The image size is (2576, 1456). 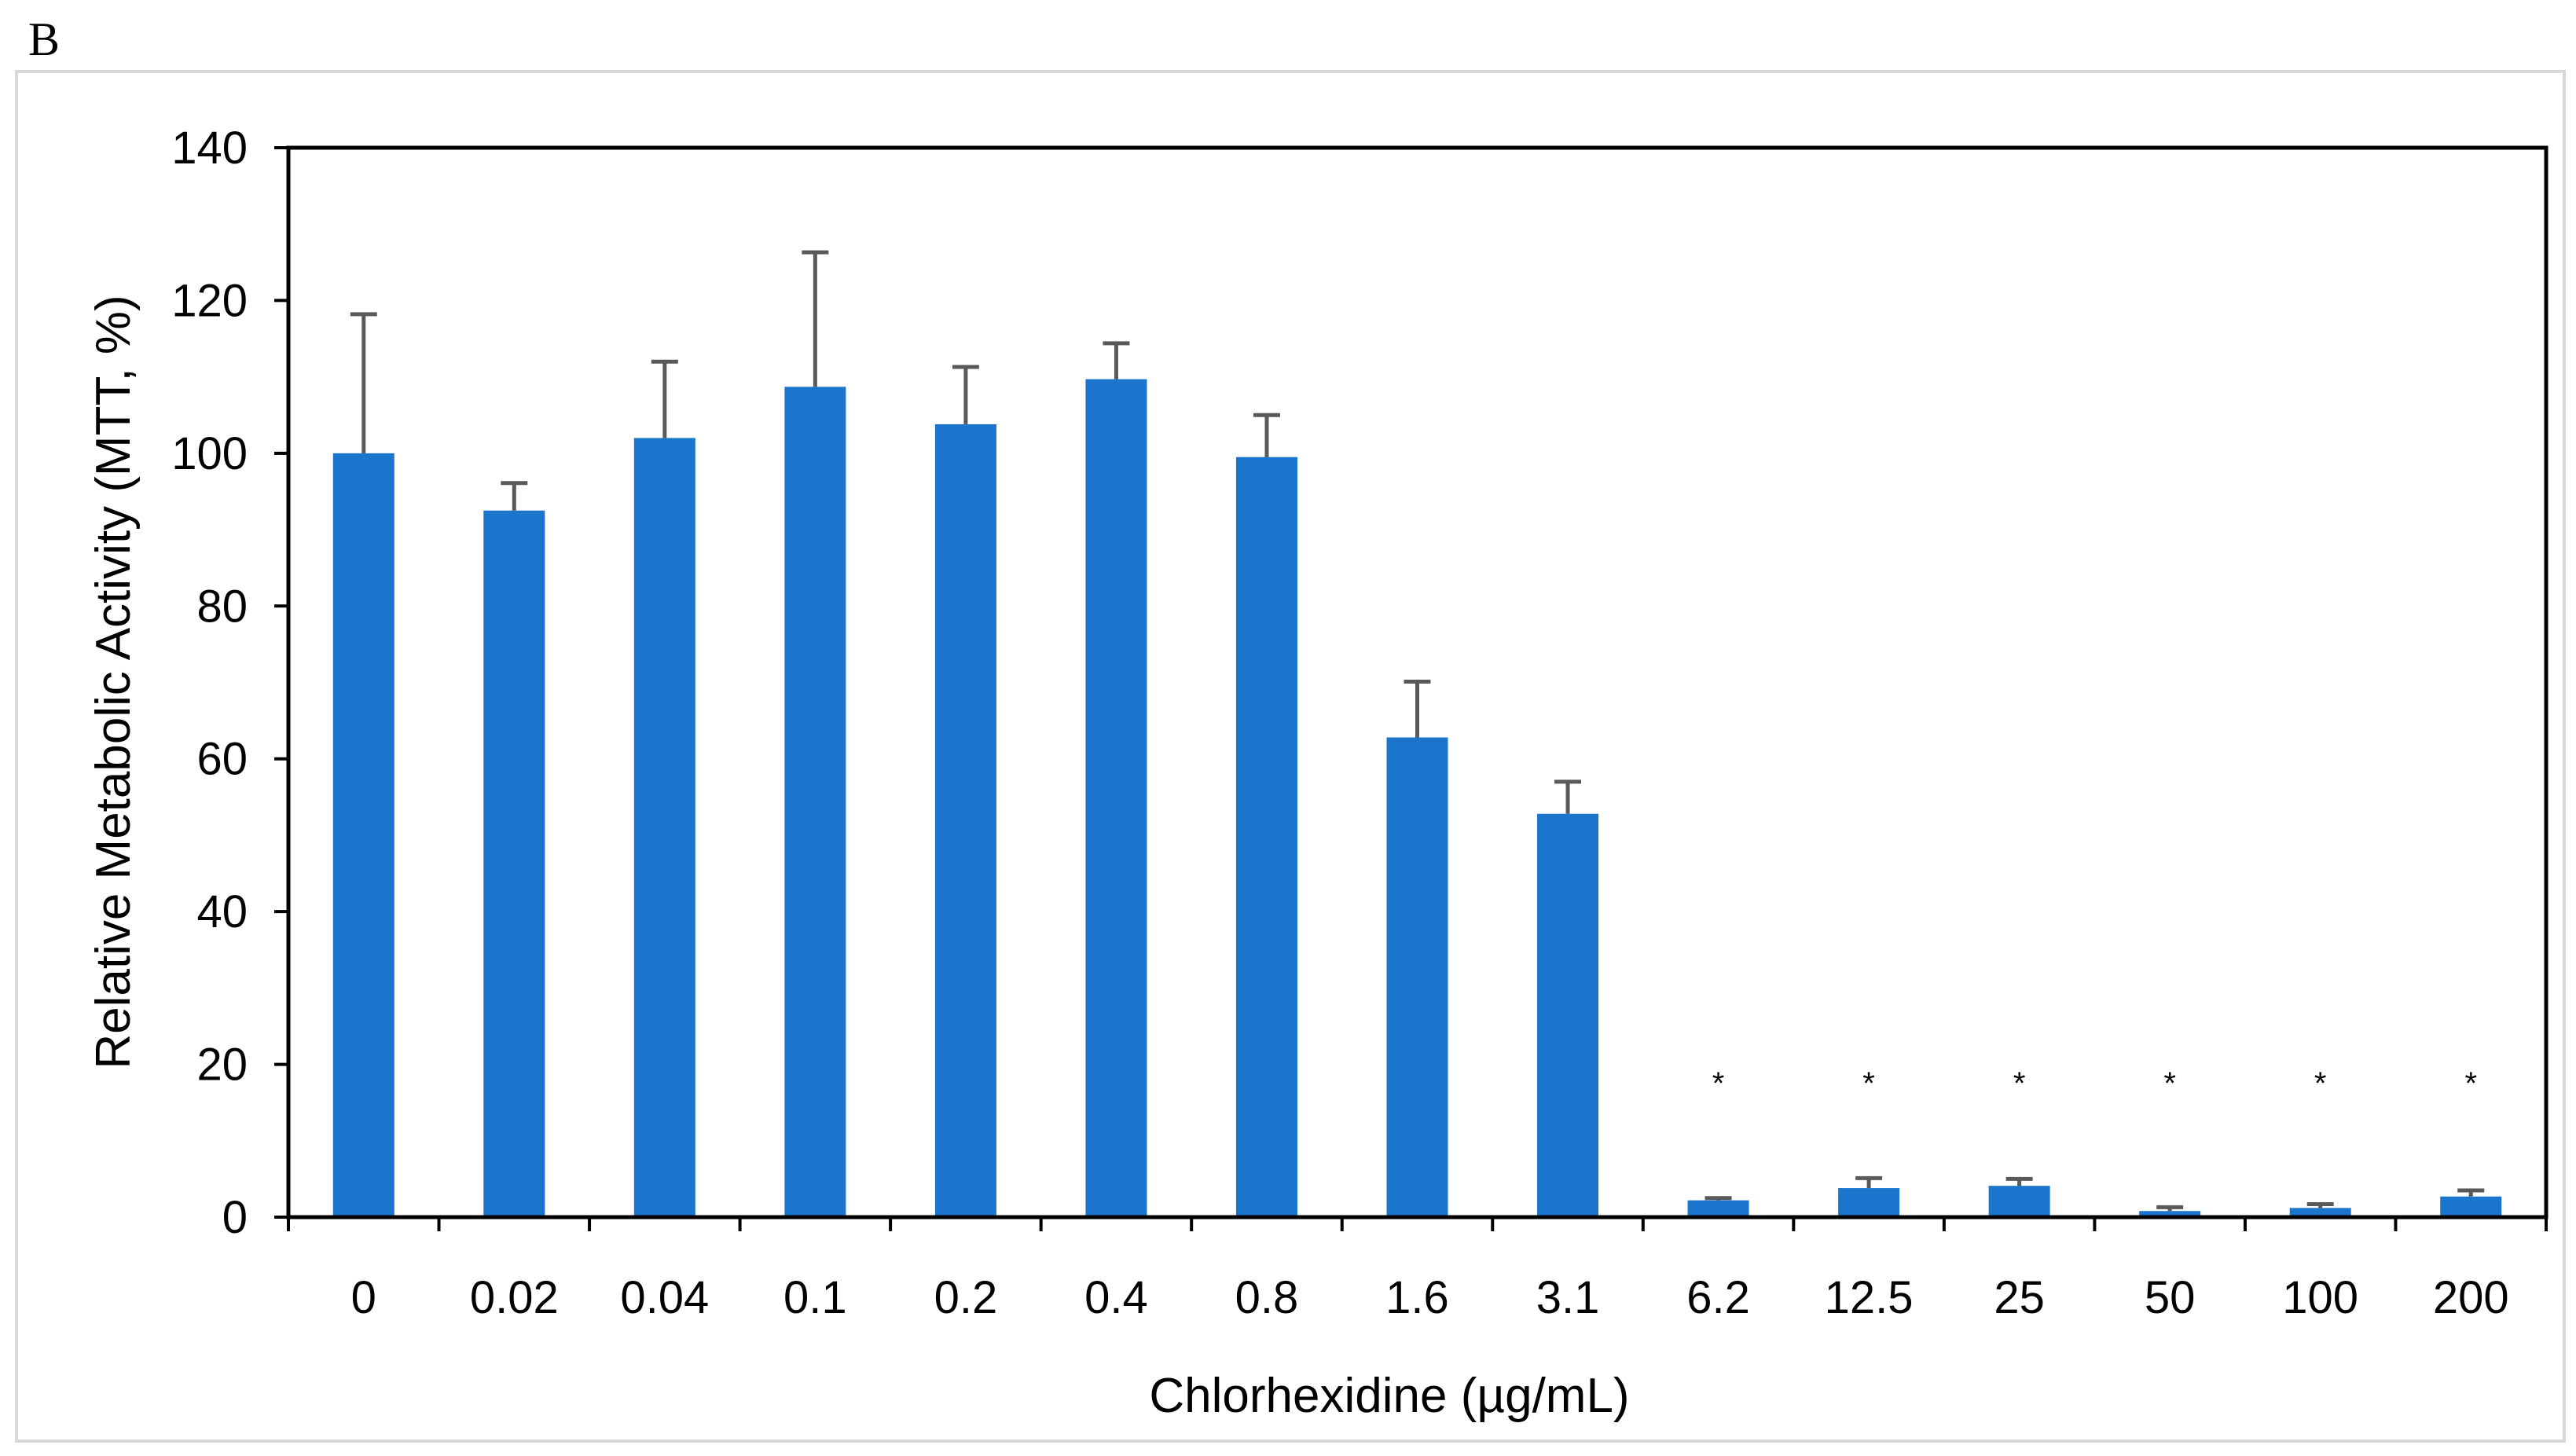 What do you see at coordinates (815, 802) in the screenshot?
I see `bar-0.1` at bounding box center [815, 802].